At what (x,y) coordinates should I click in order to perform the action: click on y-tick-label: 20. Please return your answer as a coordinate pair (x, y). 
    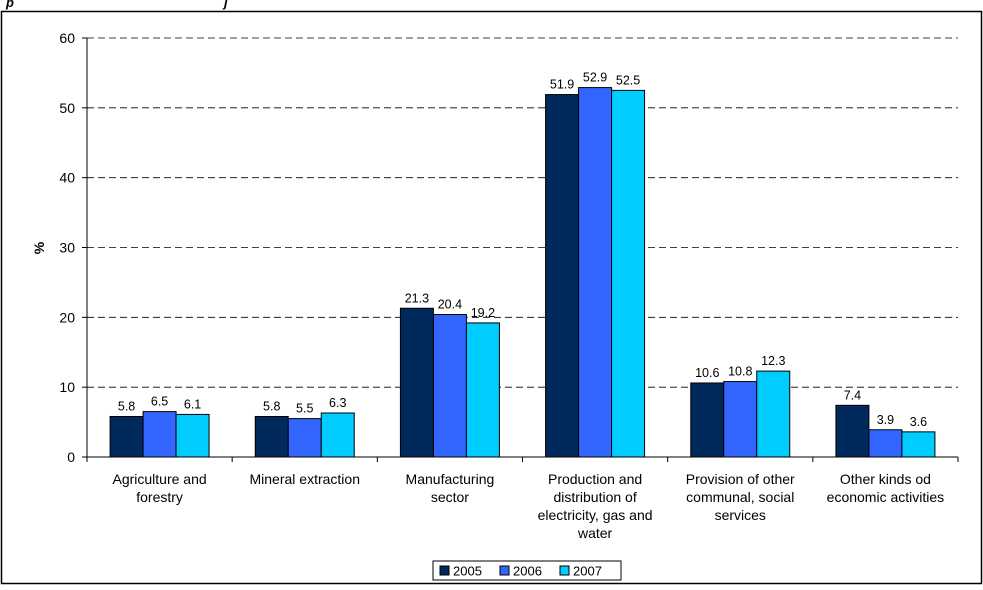
    Looking at the image, I should click on (67, 317).